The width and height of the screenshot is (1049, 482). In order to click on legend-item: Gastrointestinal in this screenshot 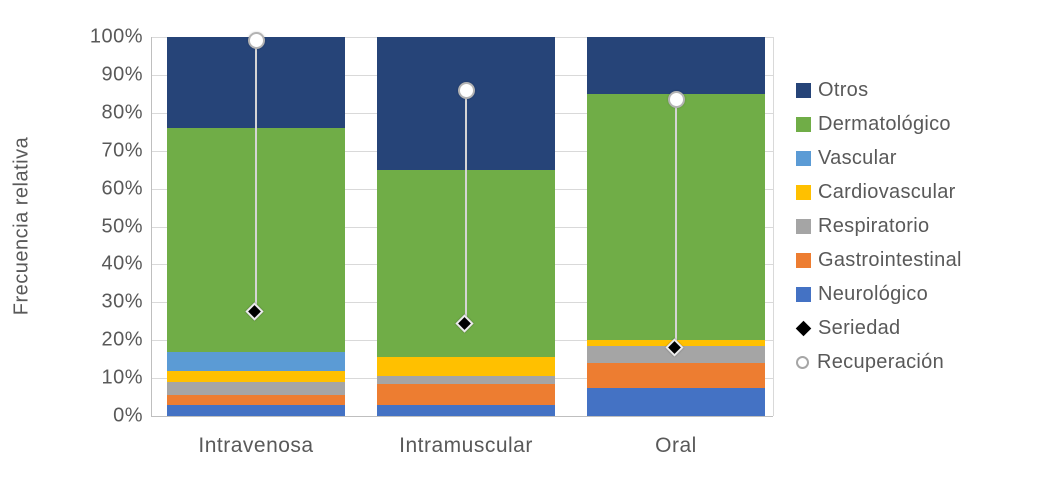, I will do `click(879, 260)`.